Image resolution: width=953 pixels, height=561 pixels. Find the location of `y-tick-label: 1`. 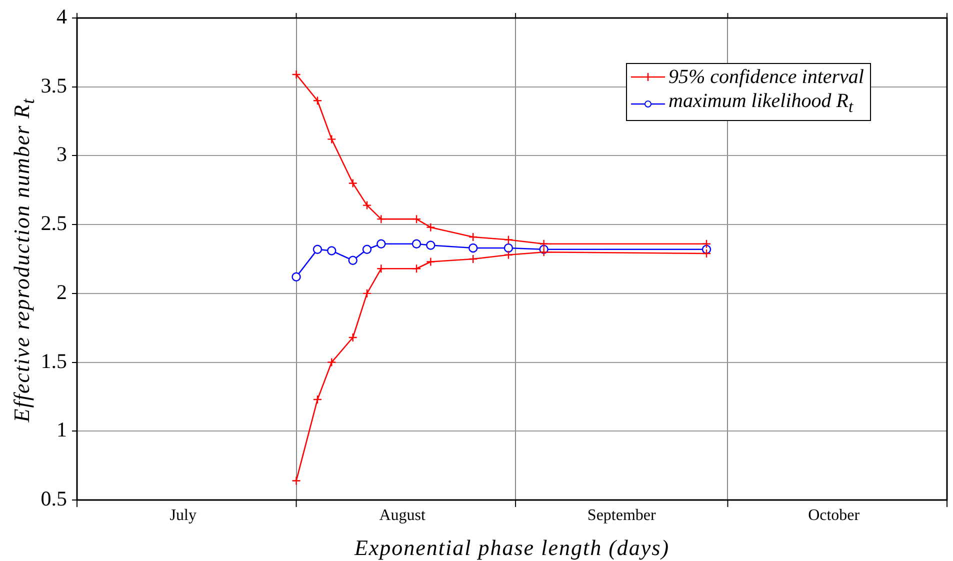

y-tick-label: 1 is located at coordinates (61, 430).